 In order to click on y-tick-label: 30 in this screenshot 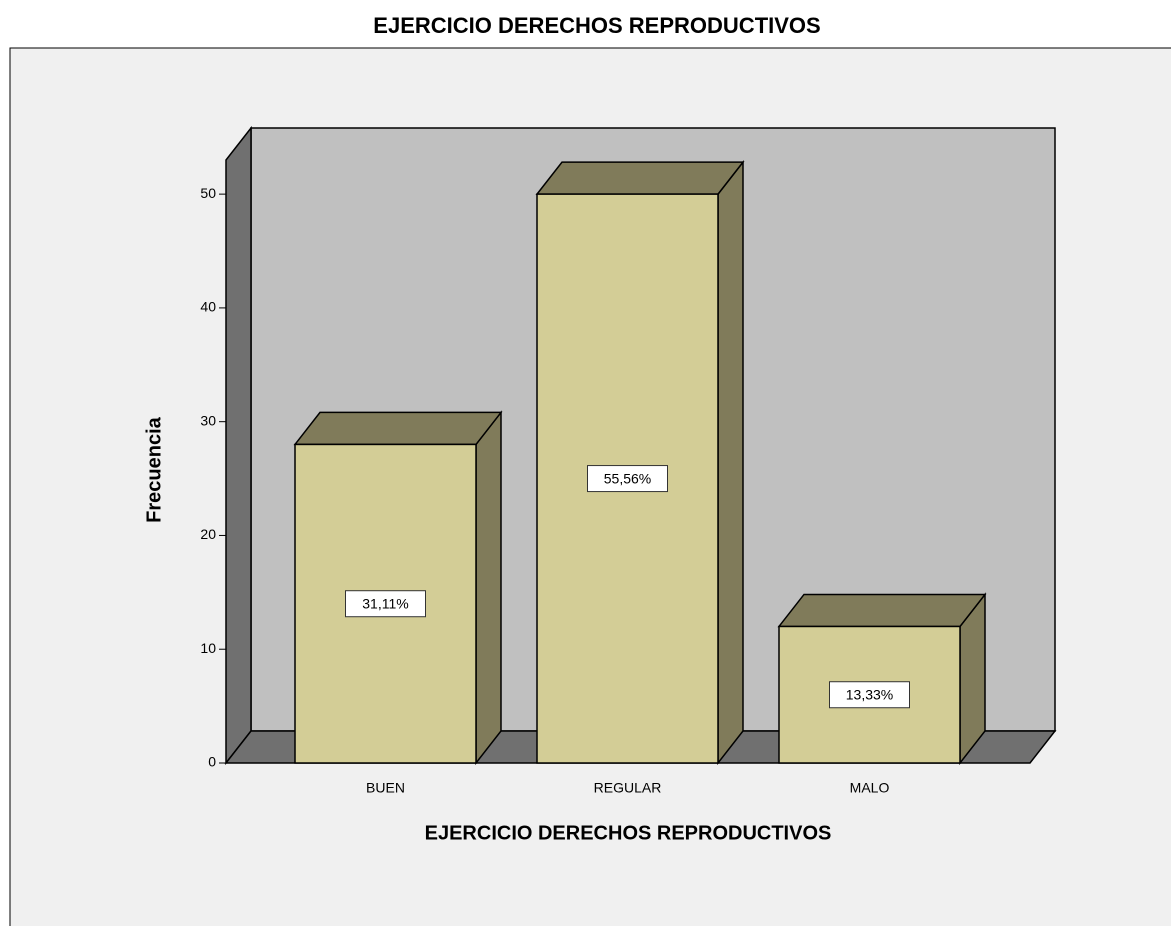, I will do `click(208, 420)`.